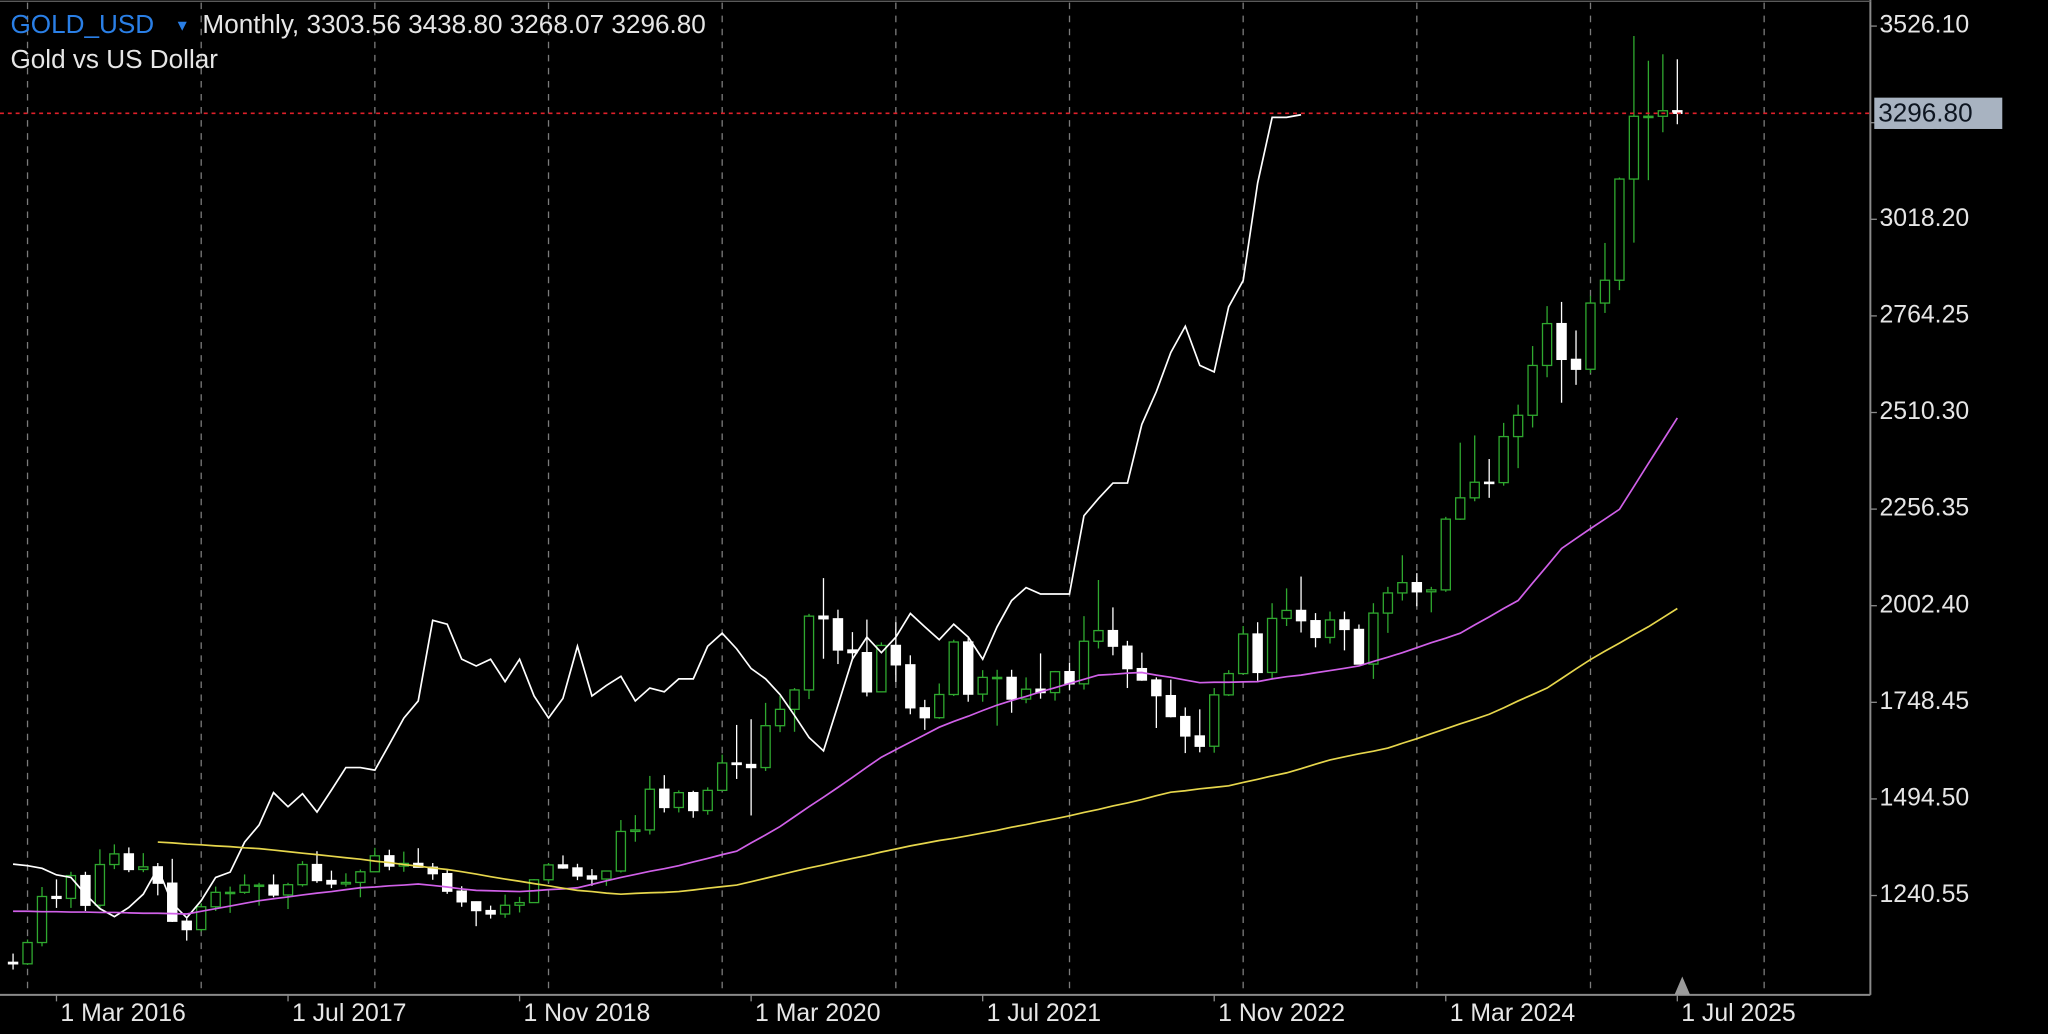 The image size is (2048, 1034). I want to click on y-tick-label: 1748.45, so click(1925, 701).